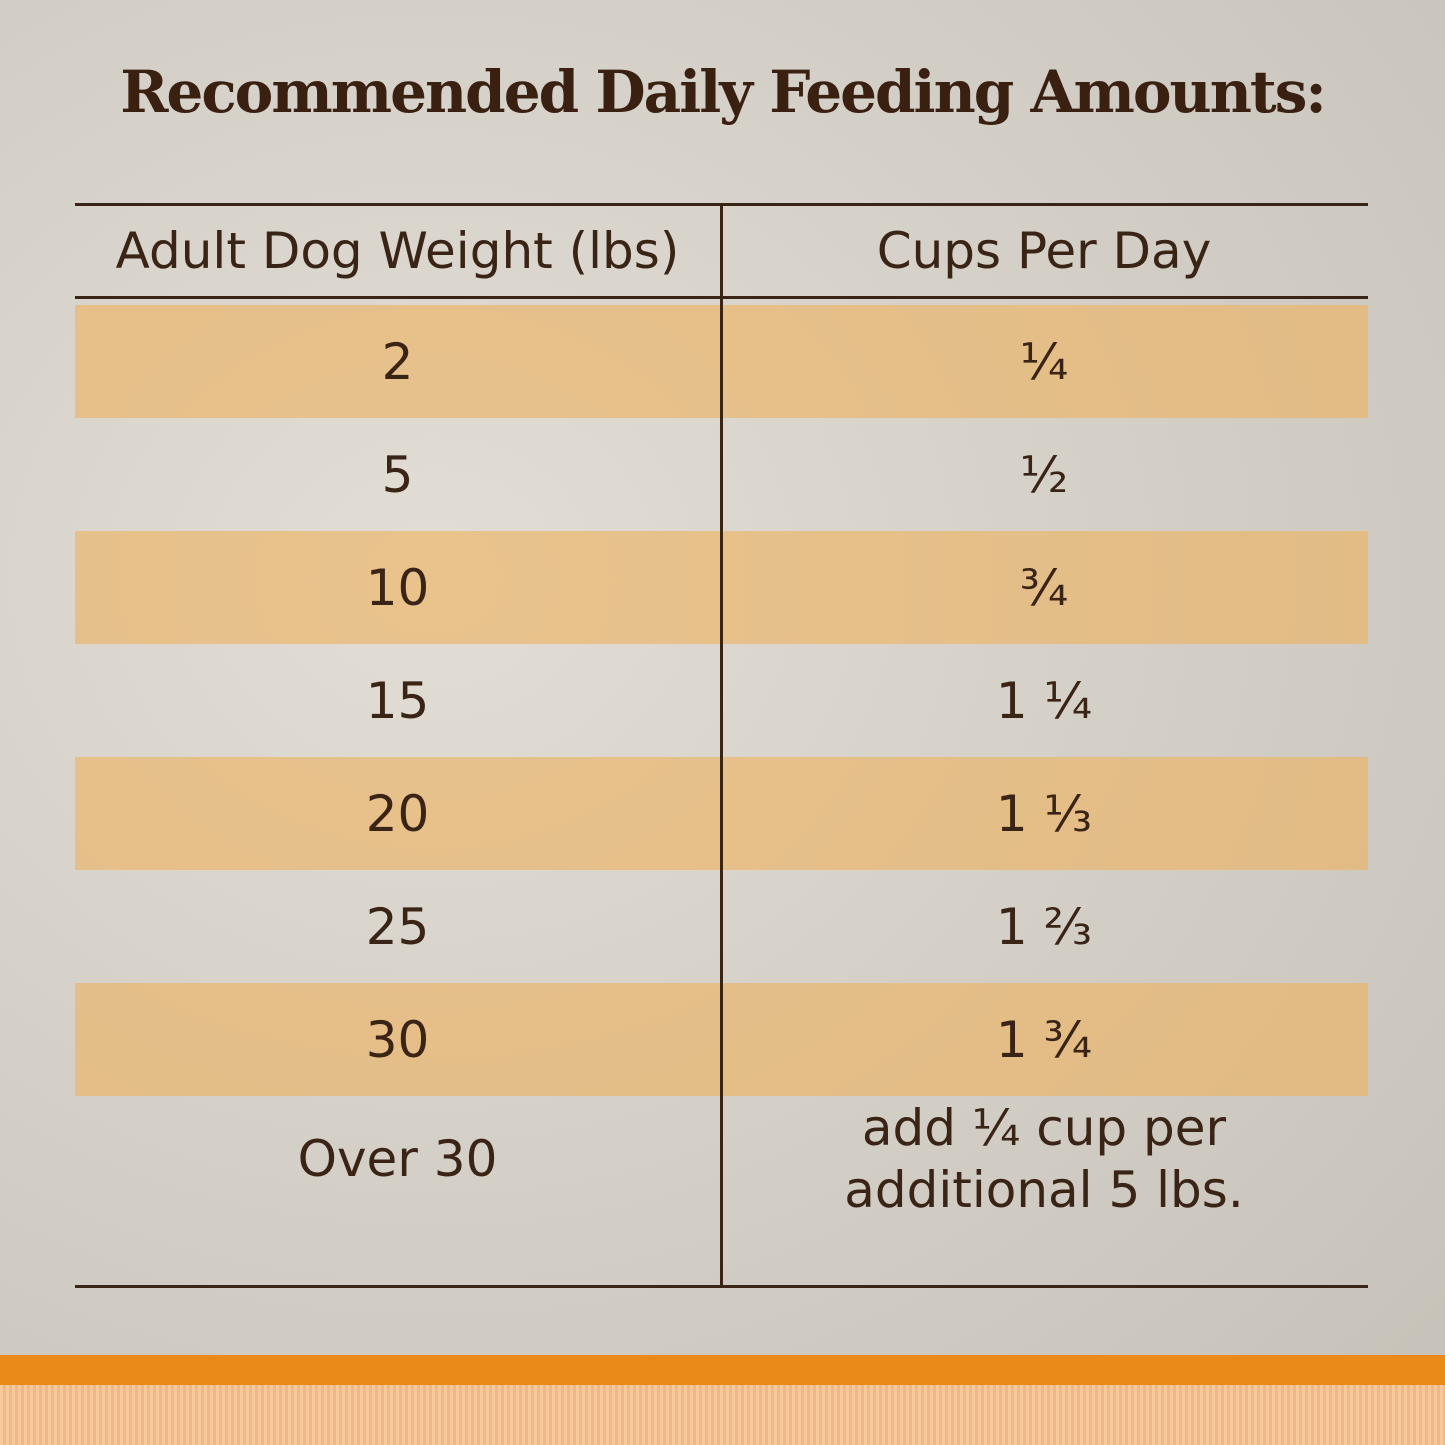 This screenshot has height=1445, width=1445. I want to click on cell: 30, so click(397, 1039).